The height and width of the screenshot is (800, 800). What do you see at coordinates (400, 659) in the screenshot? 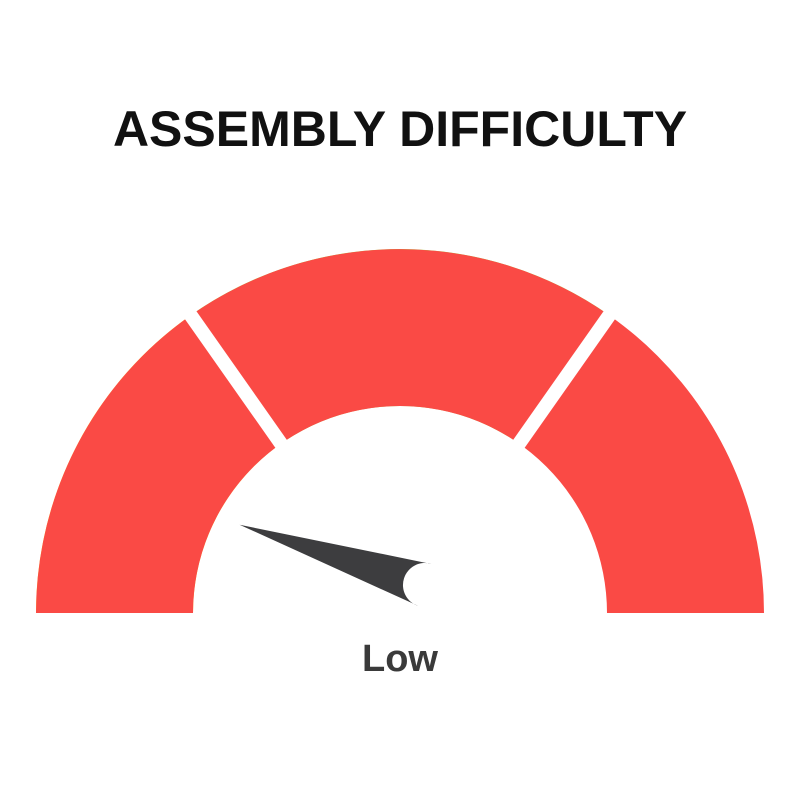
I see `gauge-value-label: Low` at bounding box center [400, 659].